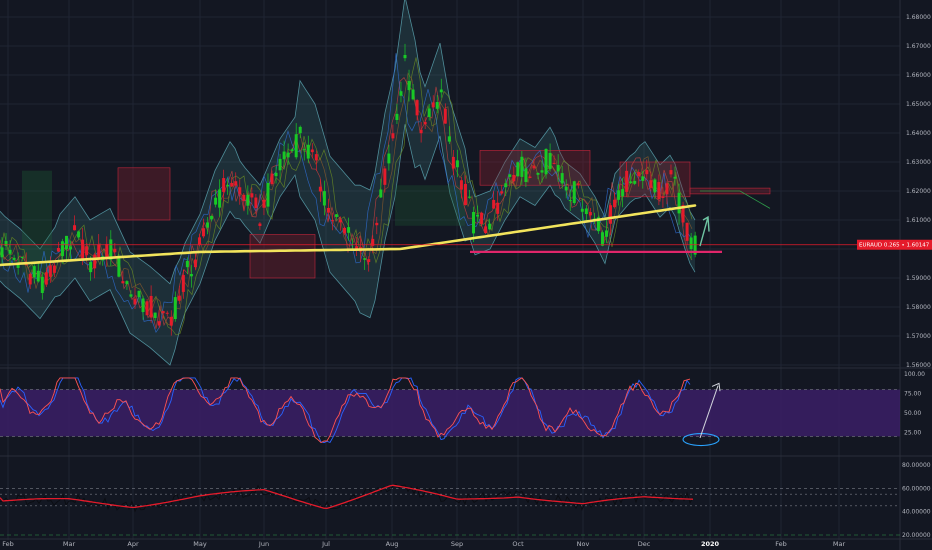 The image size is (932, 550). Describe the element at coordinates (781, 544) in the screenshot. I see `month-label: Feb` at that location.